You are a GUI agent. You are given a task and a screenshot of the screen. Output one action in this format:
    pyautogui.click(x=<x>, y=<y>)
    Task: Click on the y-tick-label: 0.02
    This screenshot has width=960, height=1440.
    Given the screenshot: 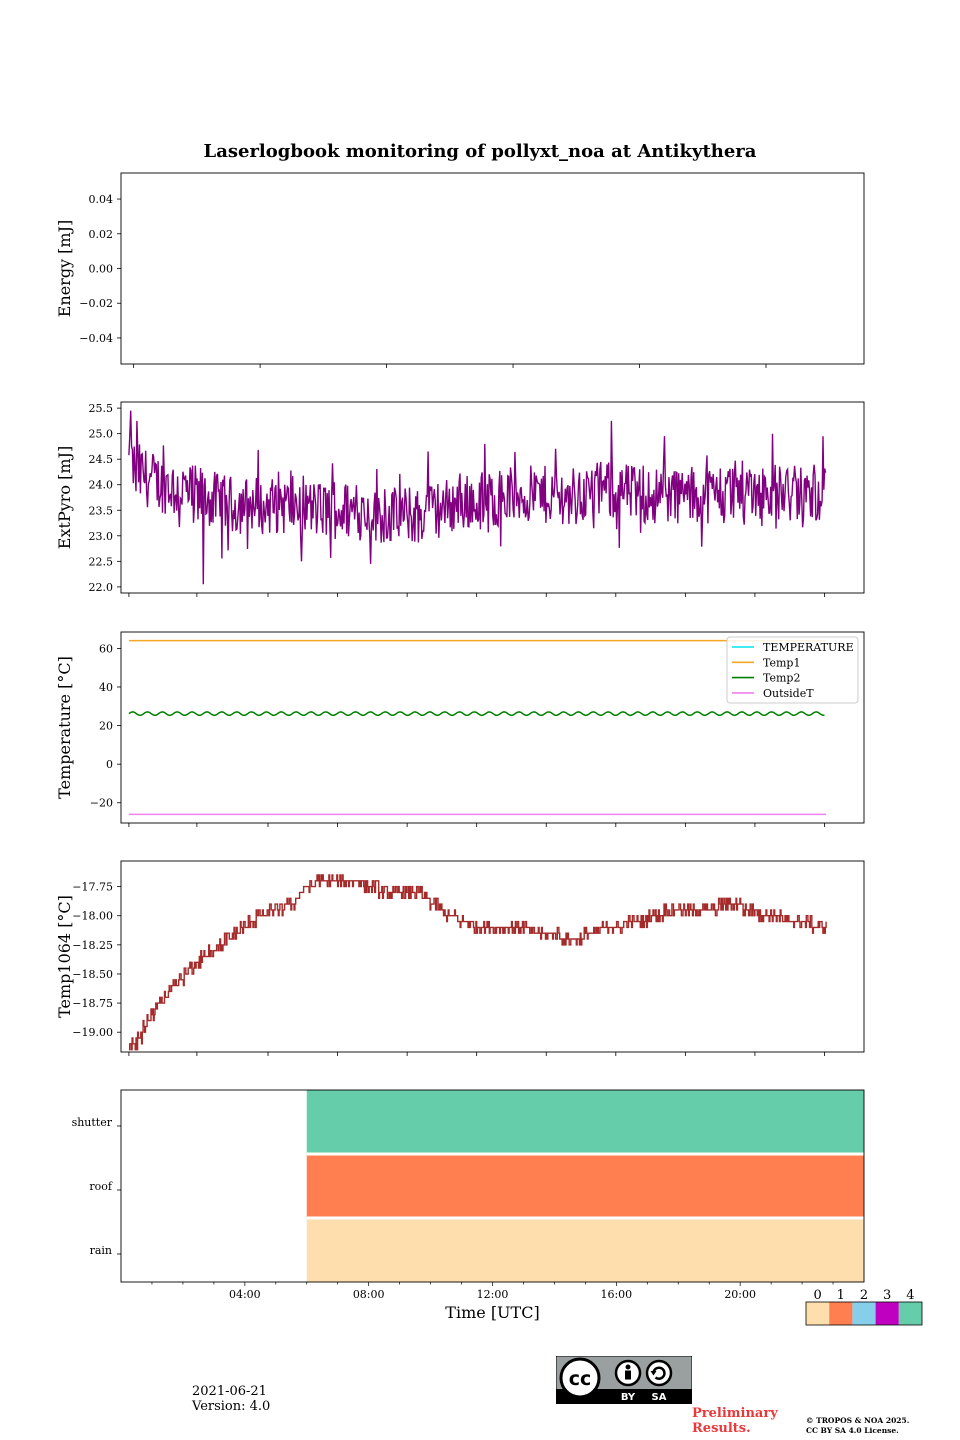 What is the action you would take?
    pyautogui.click(x=101, y=234)
    